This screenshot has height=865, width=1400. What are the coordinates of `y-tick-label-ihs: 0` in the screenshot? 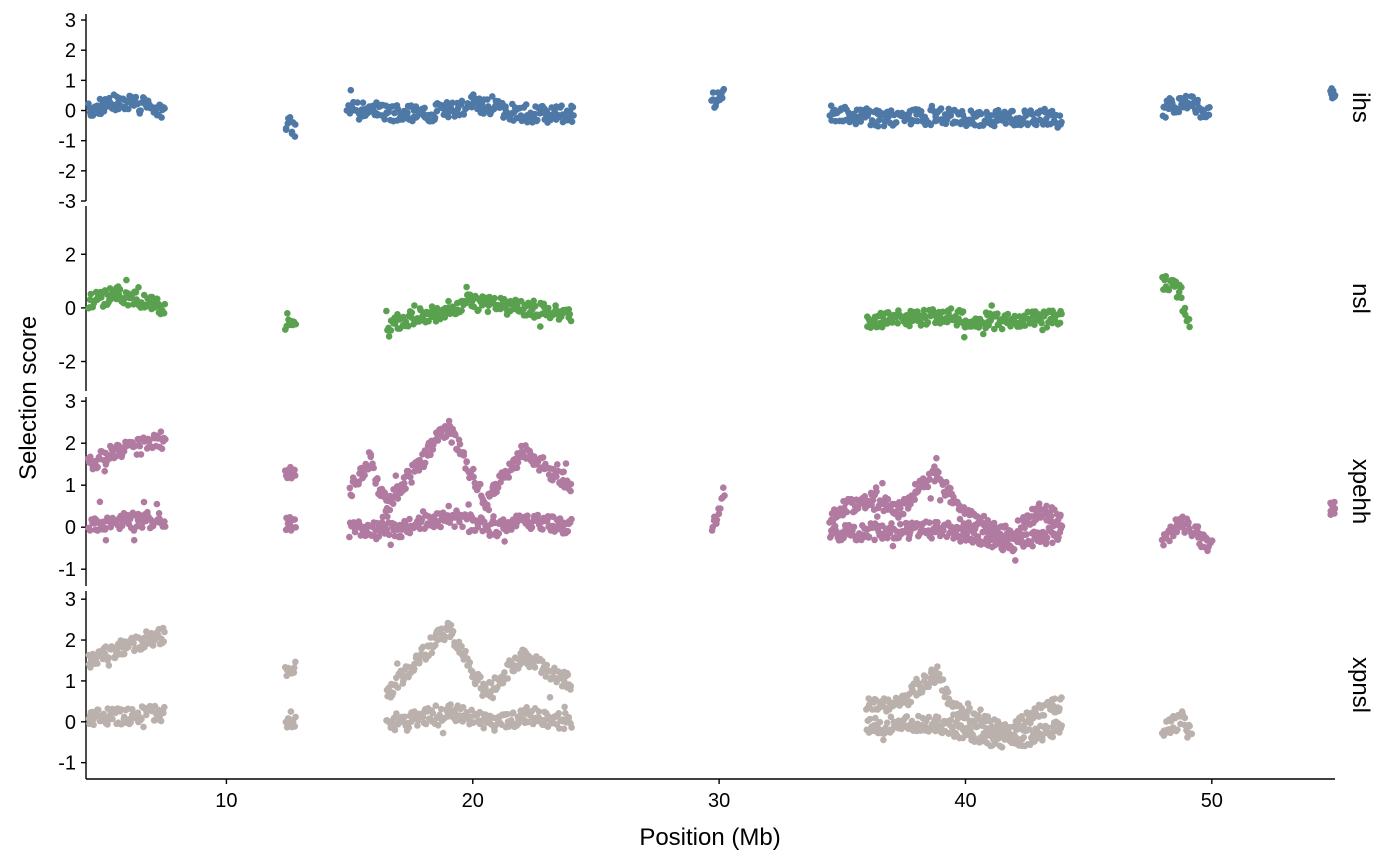 It's located at (70, 112).